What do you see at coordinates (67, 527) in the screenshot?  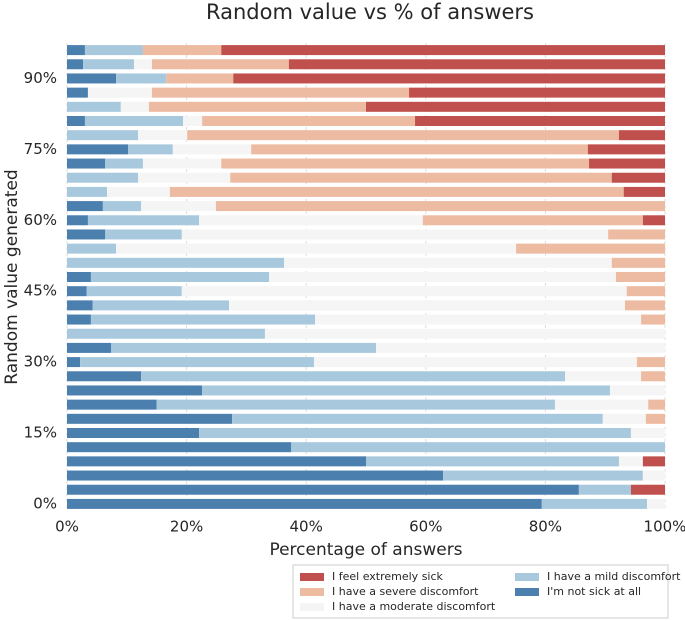 I see `x-tick-label: 0%` at bounding box center [67, 527].